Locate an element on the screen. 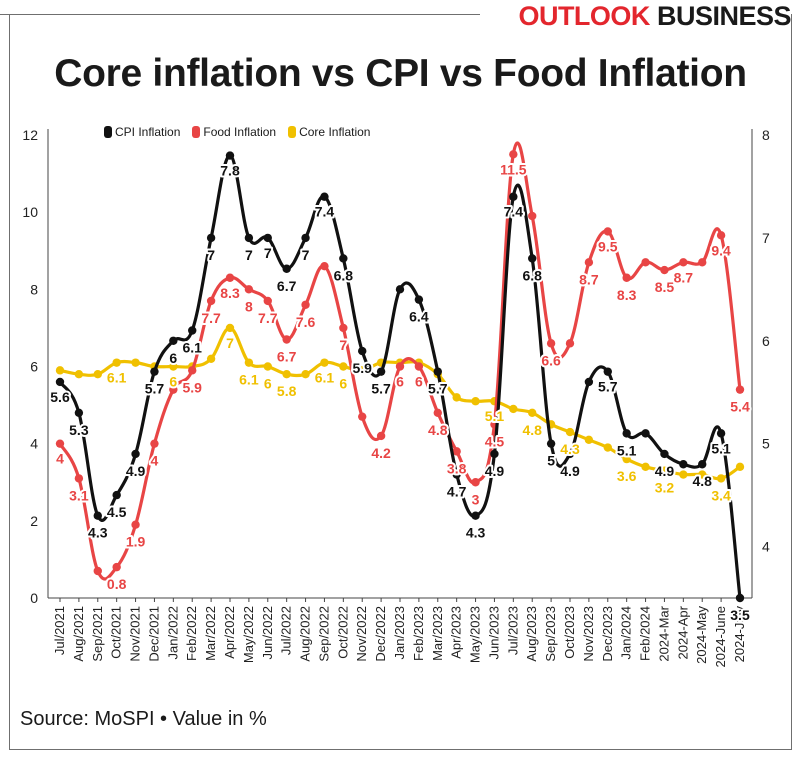 The height and width of the screenshot is (760, 801). food-data-label-halo: 6.7 is located at coordinates (287, 356).